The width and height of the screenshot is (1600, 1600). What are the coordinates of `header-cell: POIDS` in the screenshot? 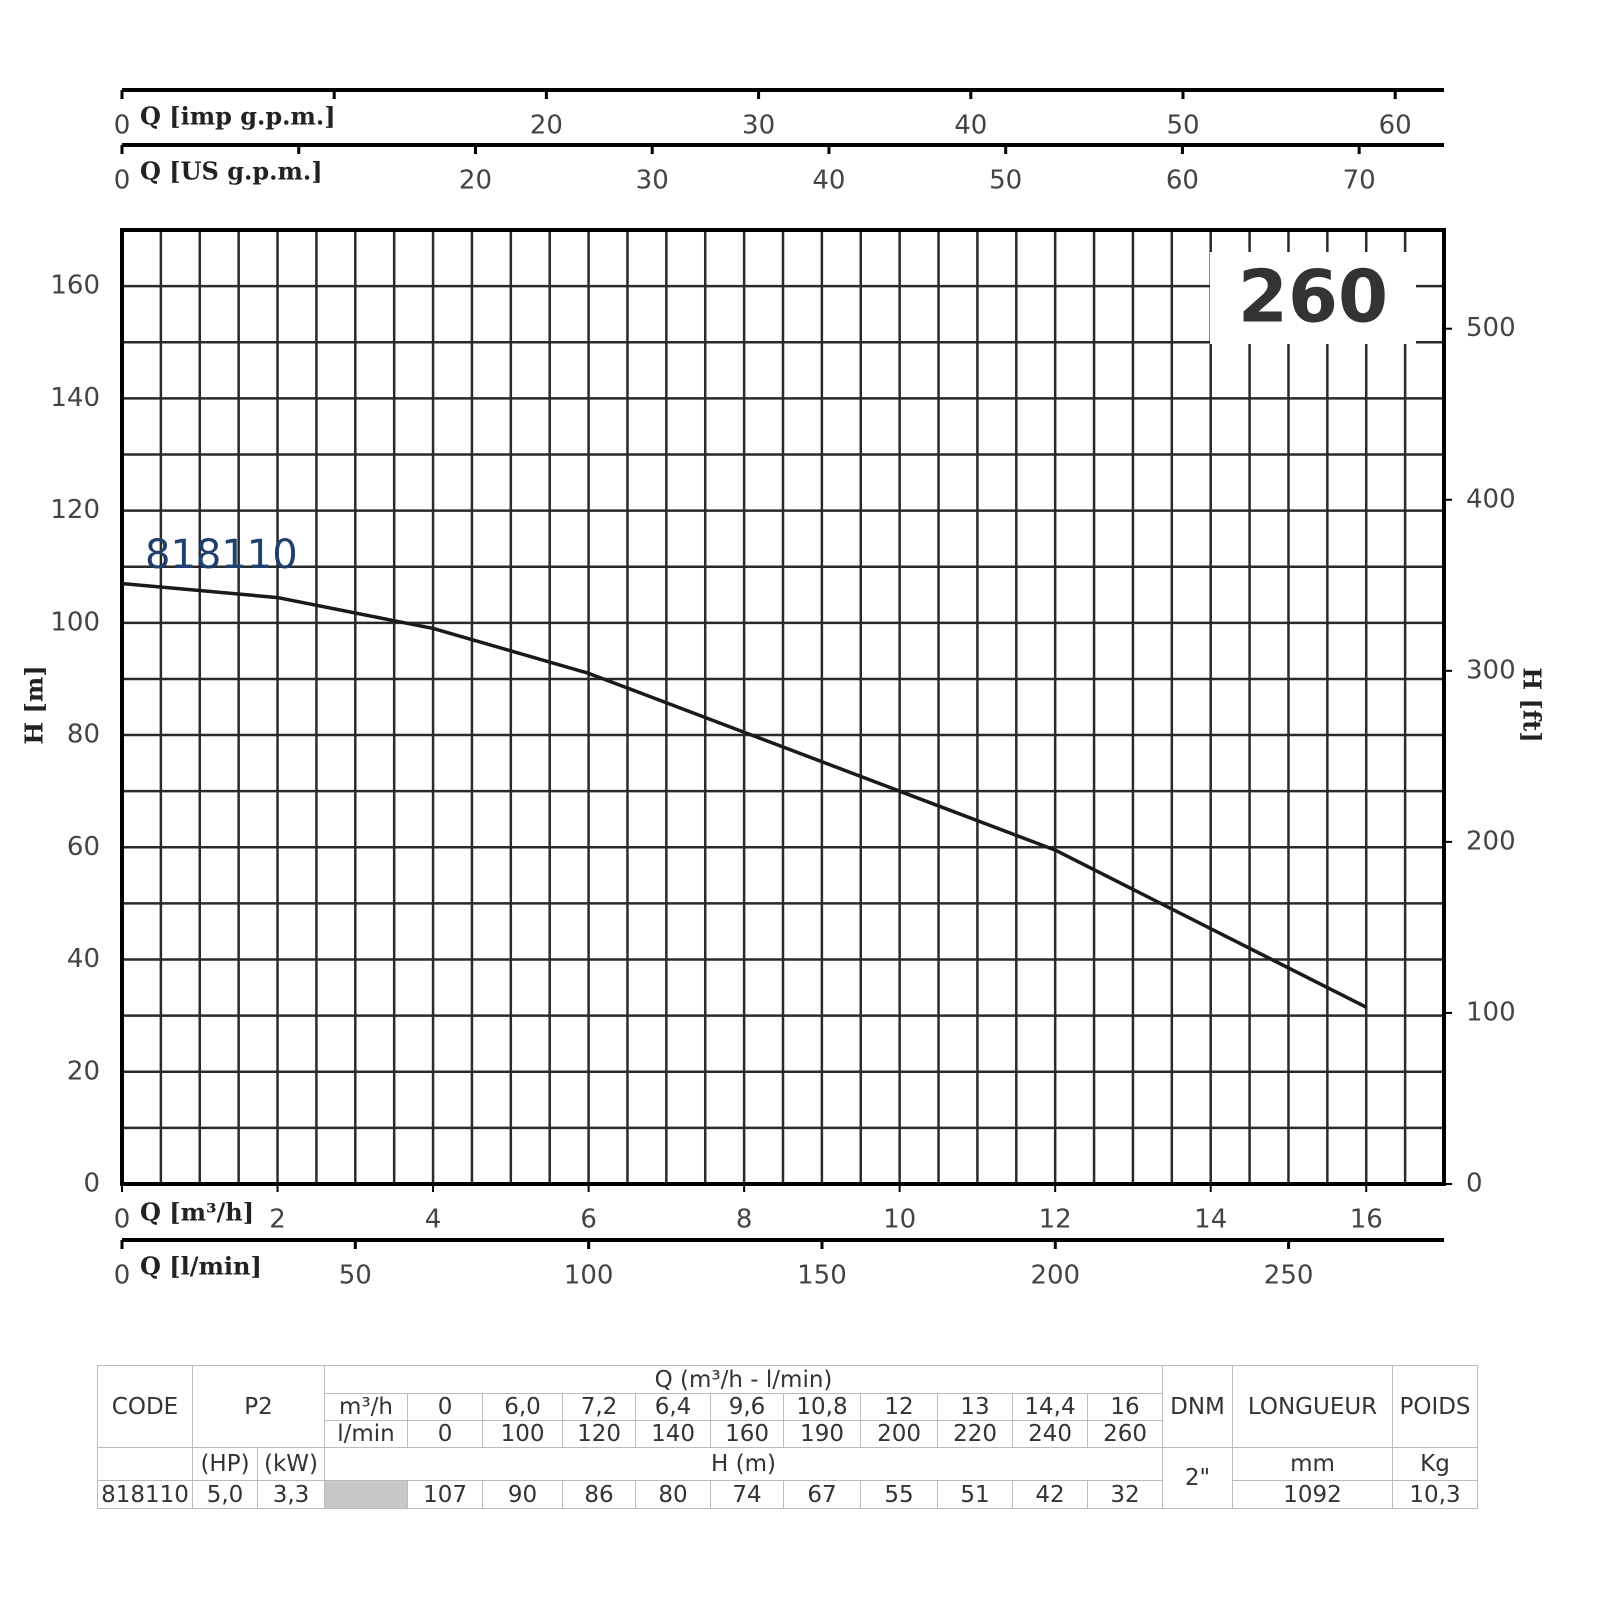 It's located at (1435, 1406).